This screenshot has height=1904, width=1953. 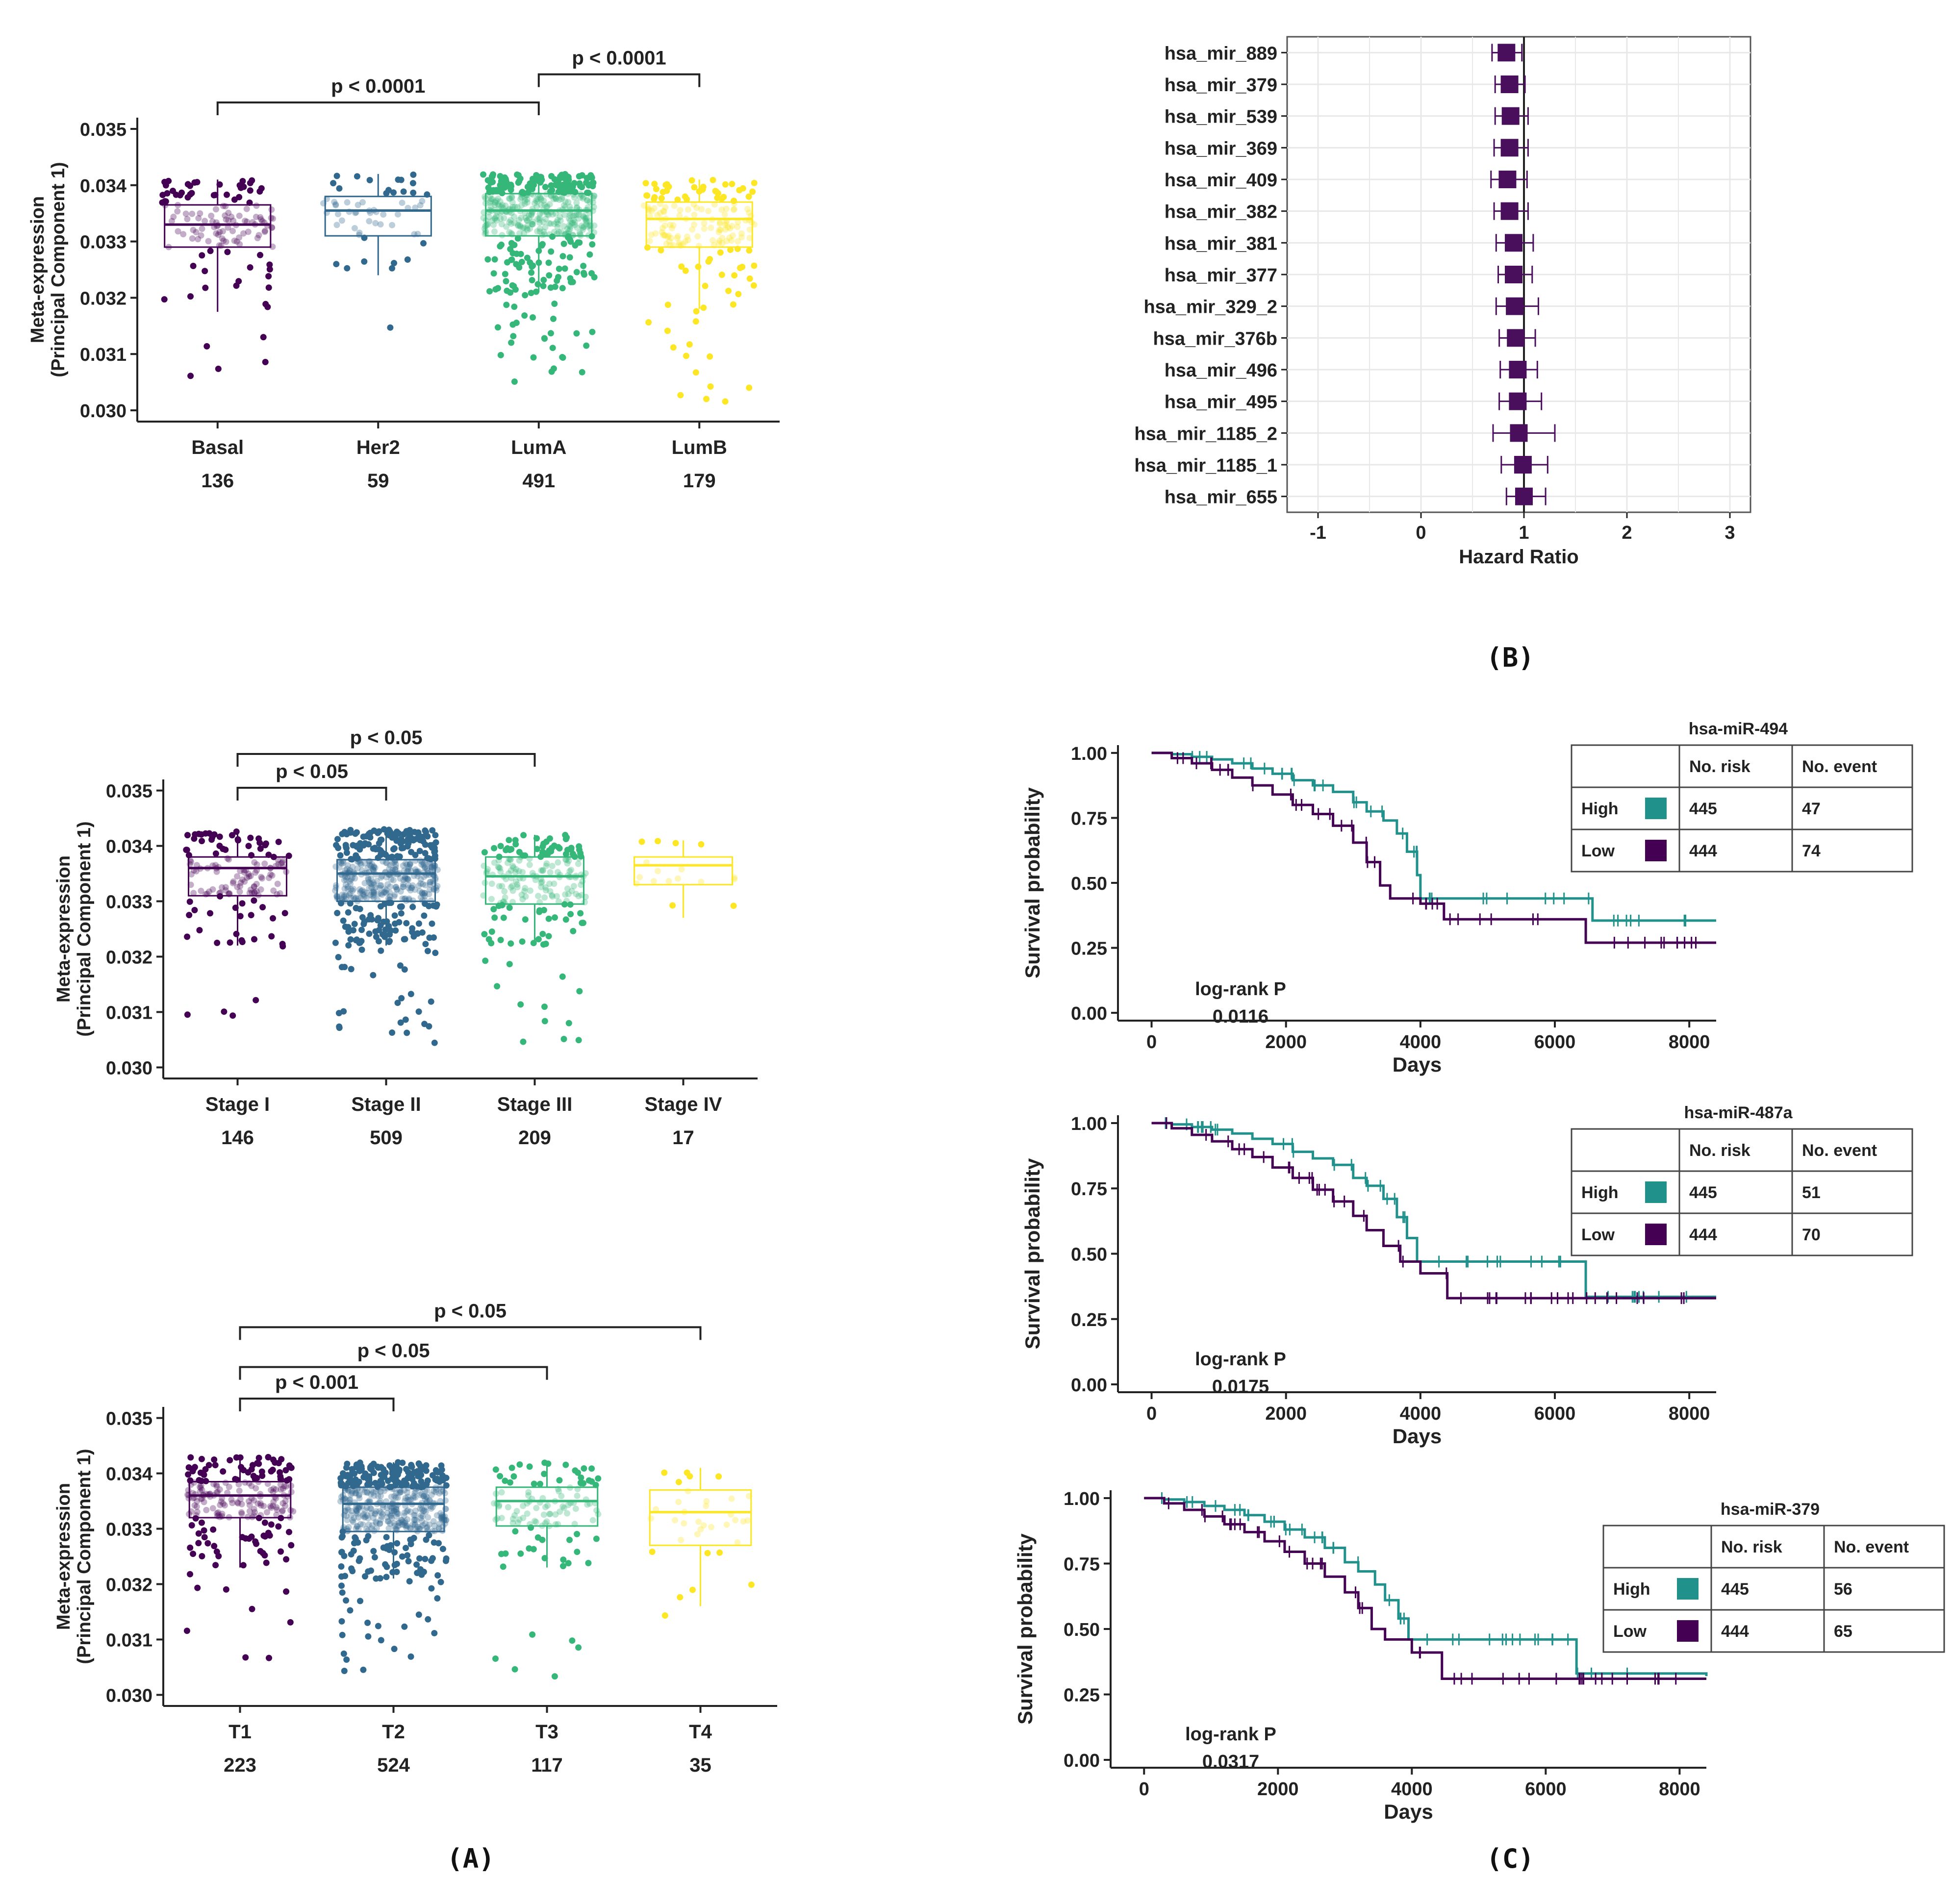 What do you see at coordinates (103, 242) in the screenshot?
I see `y-tick-label: 0.033` at bounding box center [103, 242].